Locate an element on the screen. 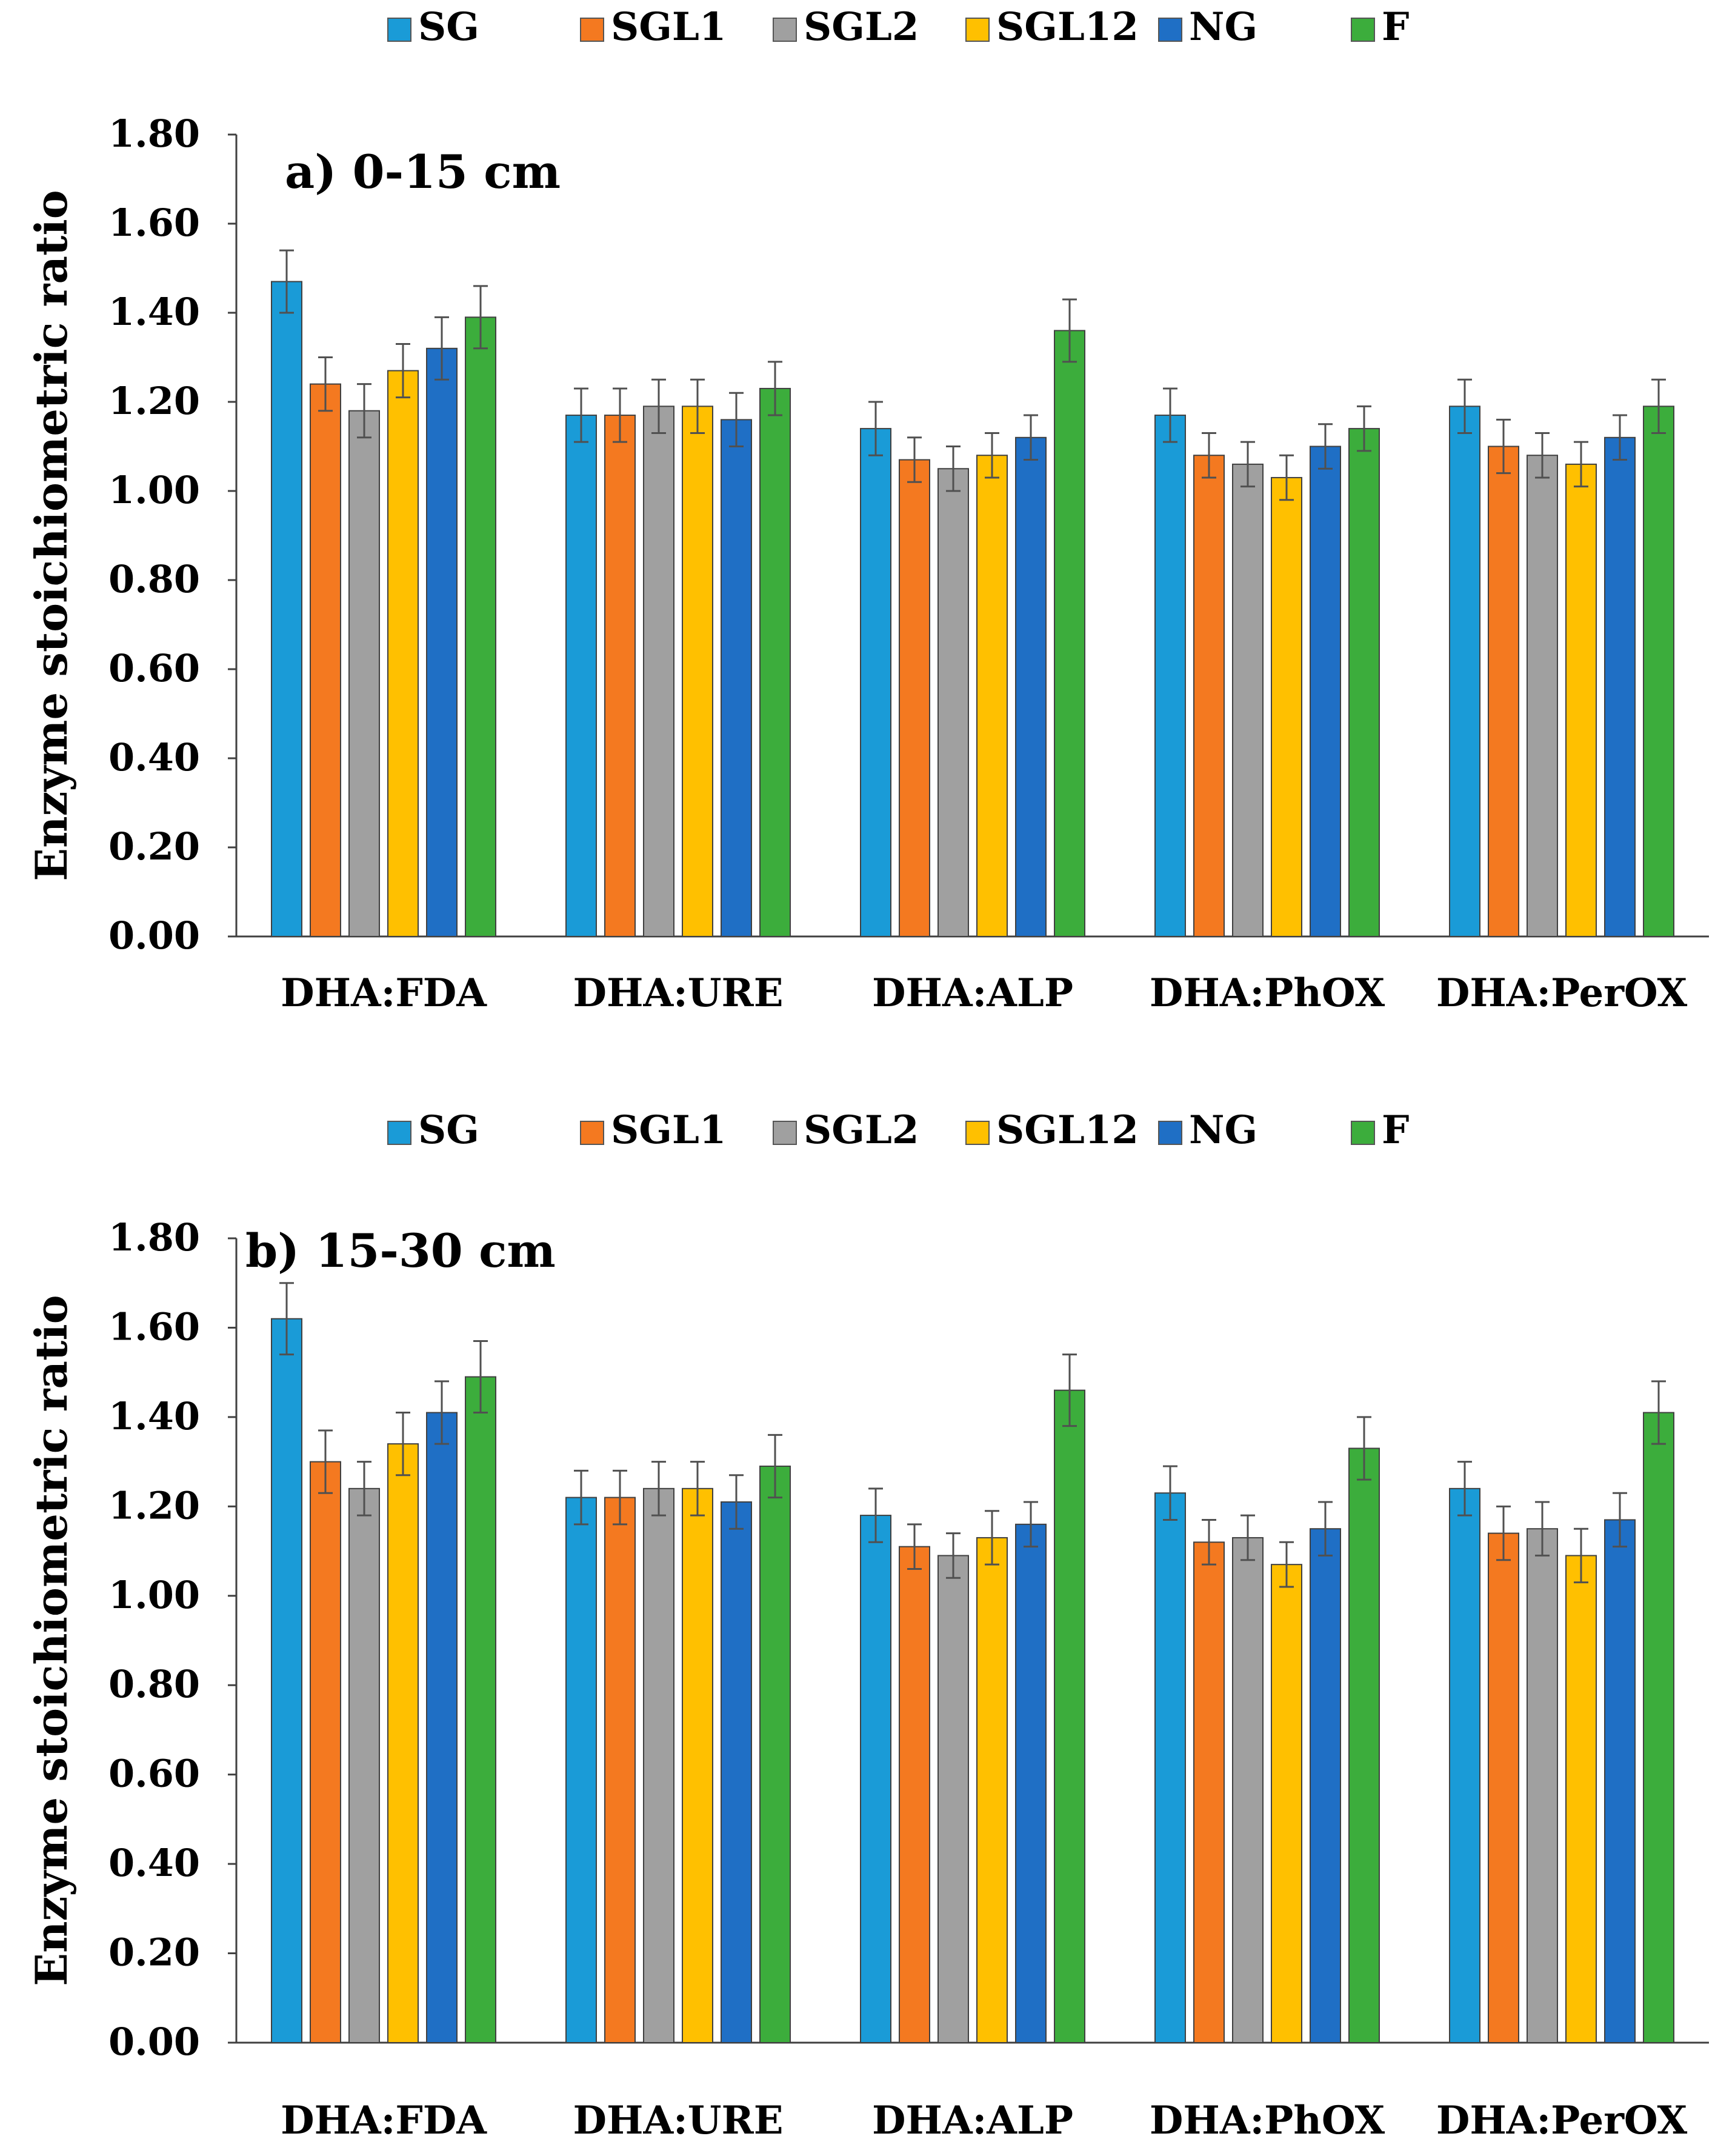 The image size is (1735, 2156). legend: SG SGL1 SGL2 SGL12 NG F is located at coordinates (898, 1130).